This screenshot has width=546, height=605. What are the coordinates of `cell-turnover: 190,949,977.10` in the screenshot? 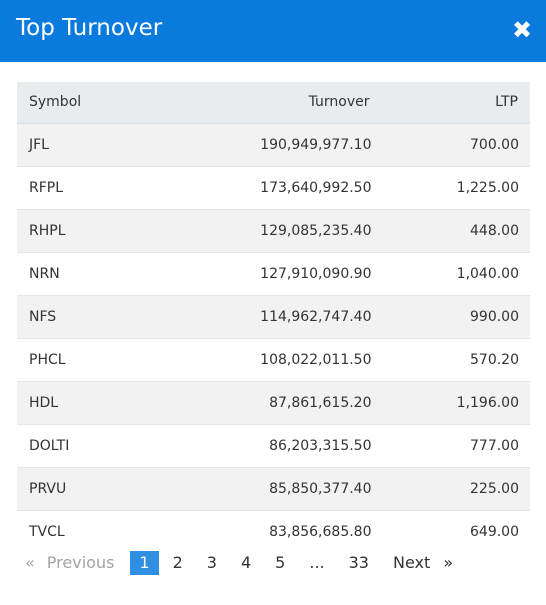 It's located at (316, 144).